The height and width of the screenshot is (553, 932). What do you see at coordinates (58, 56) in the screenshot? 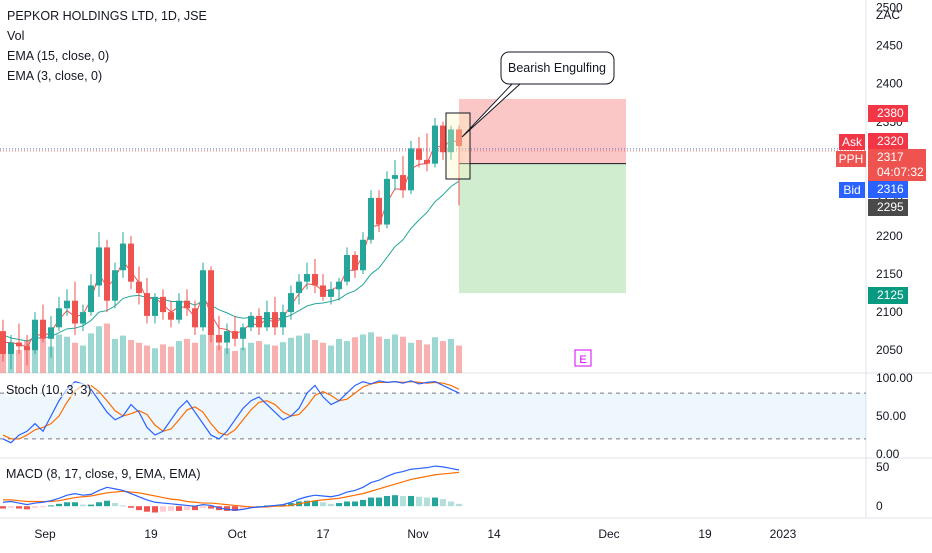
I see `legend-ema15: EMA (15, close, 0)` at bounding box center [58, 56].